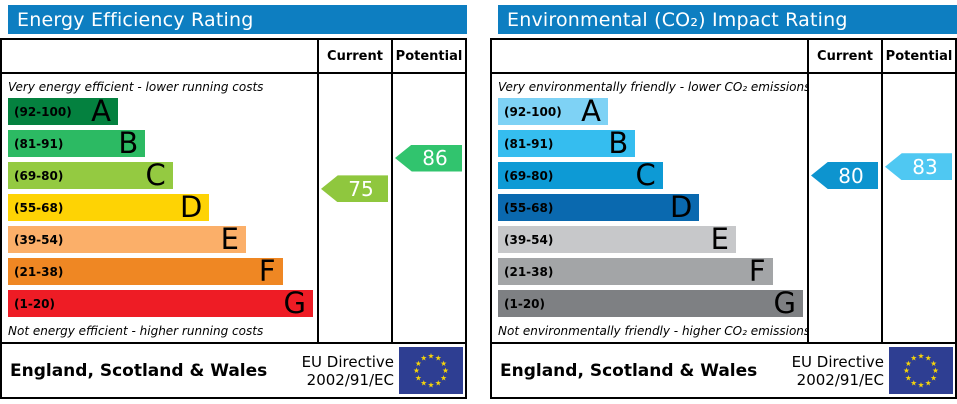  What do you see at coordinates (918, 208) in the screenshot?
I see `potential-column: 83` at bounding box center [918, 208].